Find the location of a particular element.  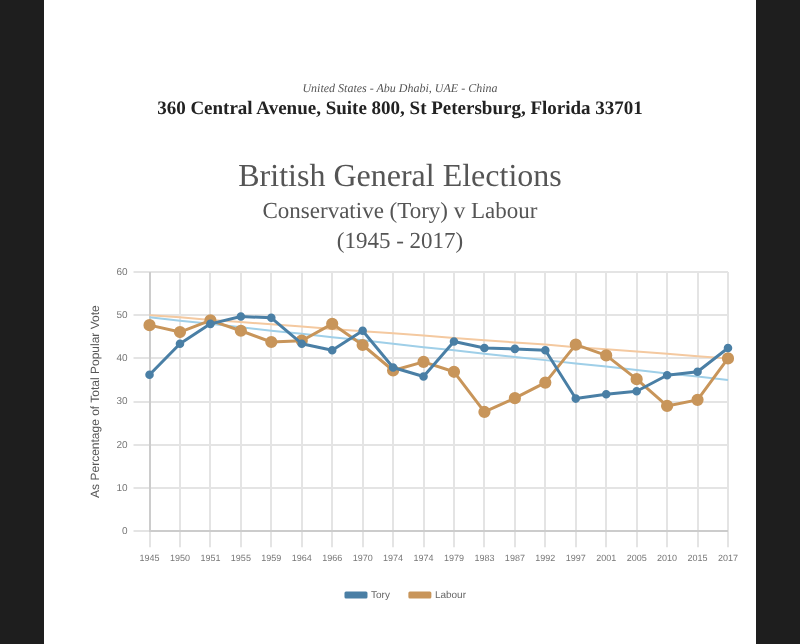

chart-subtitle: Conservative (Tory) v Labour (1945 - 2017) is located at coordinates (400, 228).